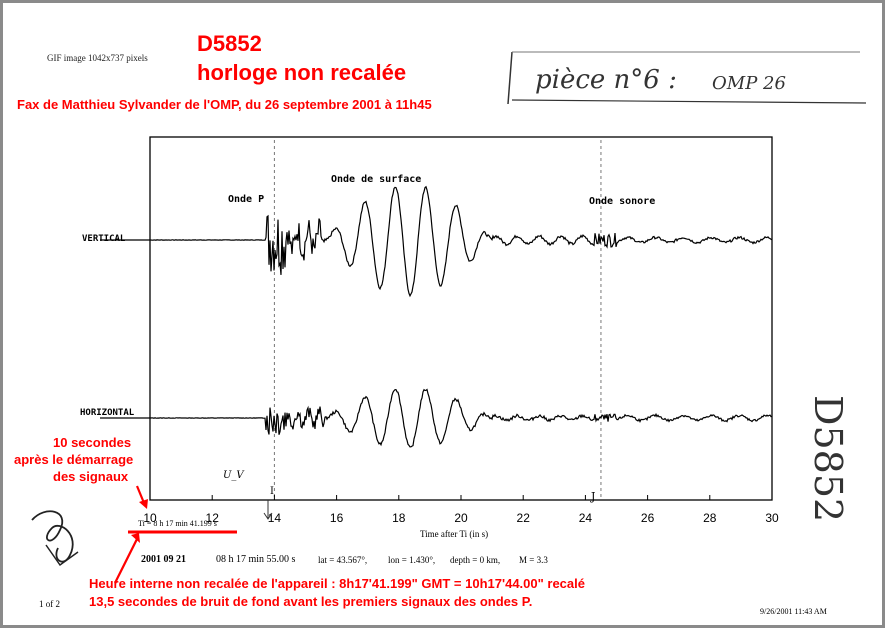 The image size is (885, 628). I want to click on x-tick-label: 10, so click(150, 518).